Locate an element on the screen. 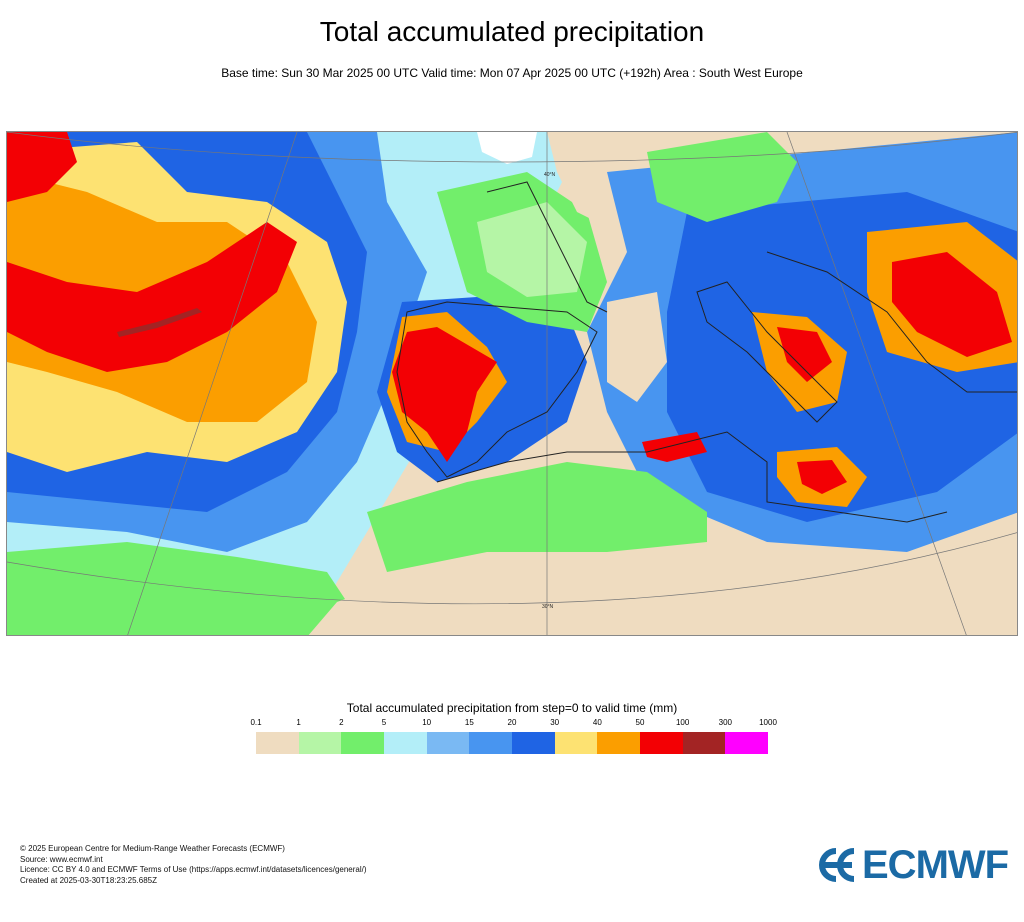  meridian-line-west is located at coordinates (212, 383).